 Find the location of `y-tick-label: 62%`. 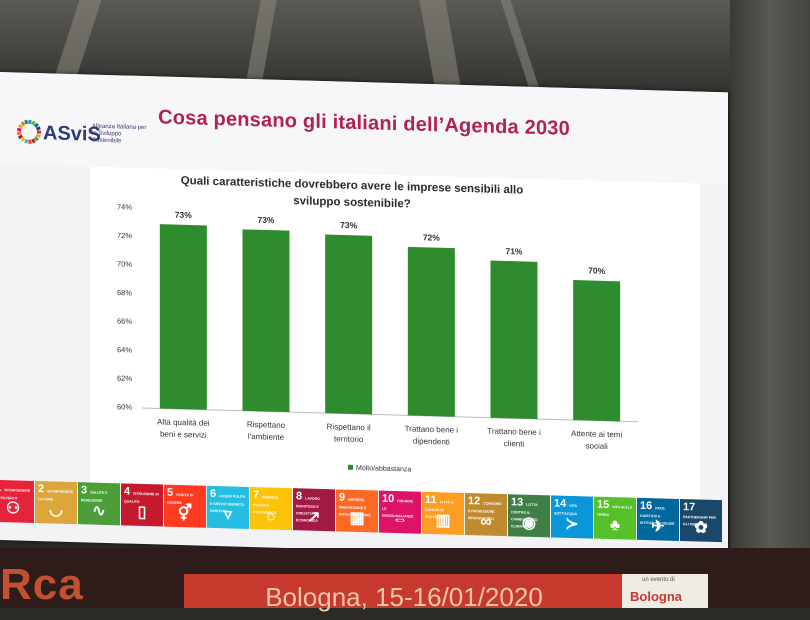

y-tick-label: 62% is located at coordinates (124, 378).